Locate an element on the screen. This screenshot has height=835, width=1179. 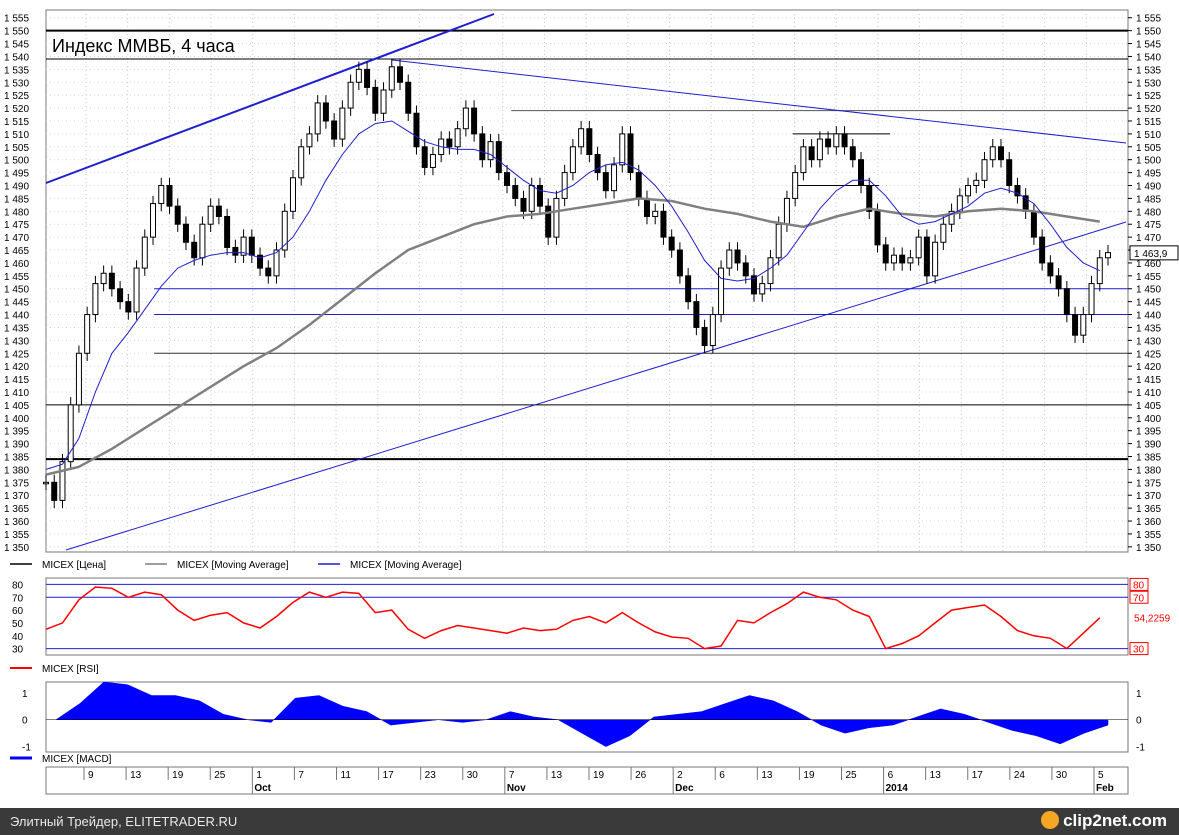
rsi-reference-tag is located at coordinates (1139, 584).